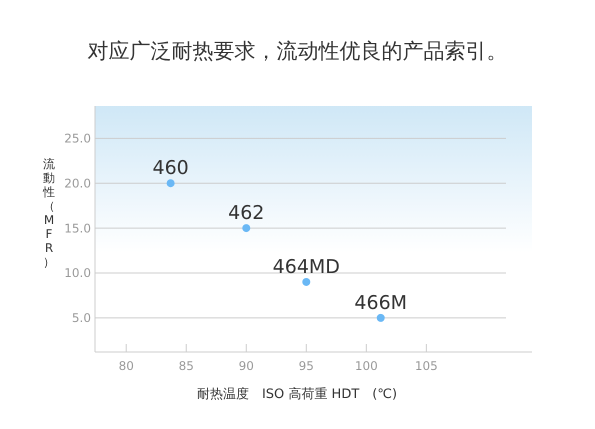 The height and width of the screenshot is (429, 595). Describe the element at coordinates (298, 51) in the screenshot. I see `chart-title: 对应广泛耐热要求，流动性优良的产品索引。` at that location.